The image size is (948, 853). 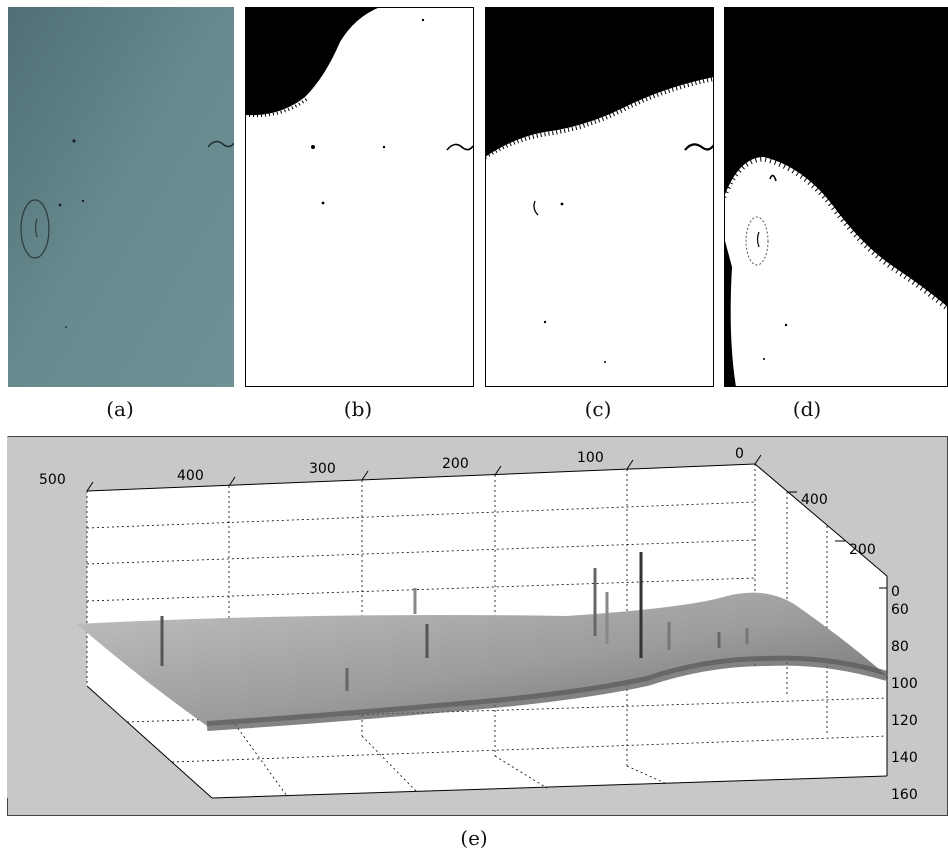 I want to click on x-tick-300: 300, so click(x=322, y=469).